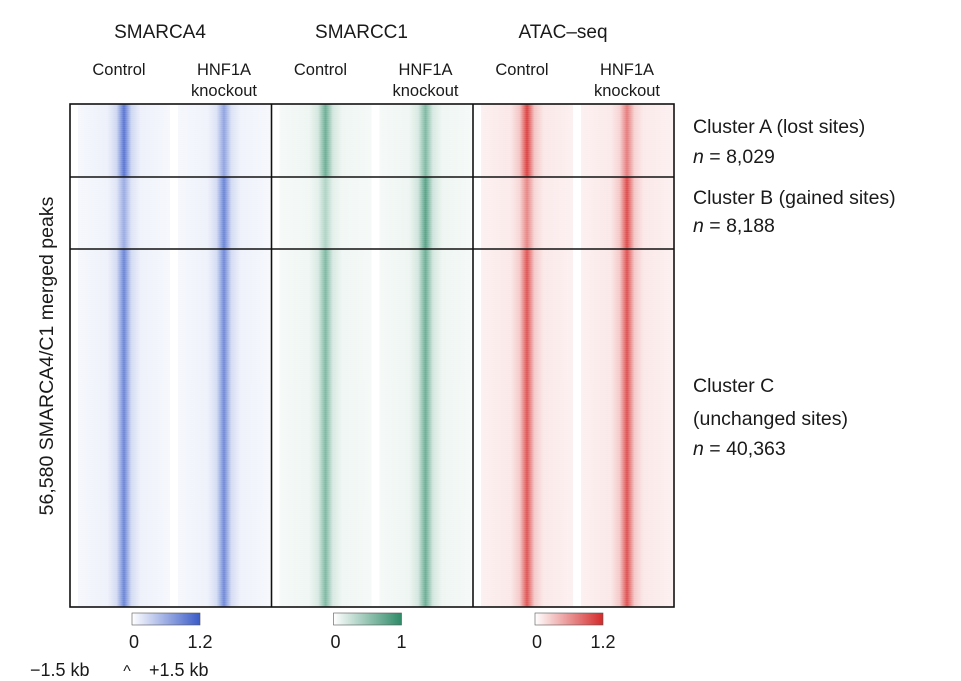 This screenshot has height=681, width=961. What do you see at coordinates (537, 642) in the screenshot?
I see `scale-min-2: 0` at bounding box center [537, 642].